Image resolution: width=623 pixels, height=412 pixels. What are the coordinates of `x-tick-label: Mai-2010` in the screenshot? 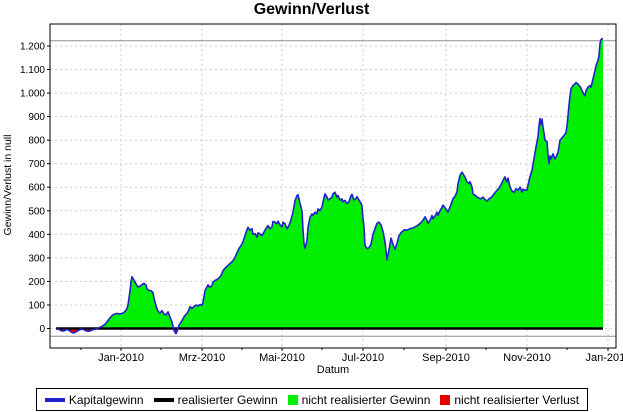 It's located at (282, 358).